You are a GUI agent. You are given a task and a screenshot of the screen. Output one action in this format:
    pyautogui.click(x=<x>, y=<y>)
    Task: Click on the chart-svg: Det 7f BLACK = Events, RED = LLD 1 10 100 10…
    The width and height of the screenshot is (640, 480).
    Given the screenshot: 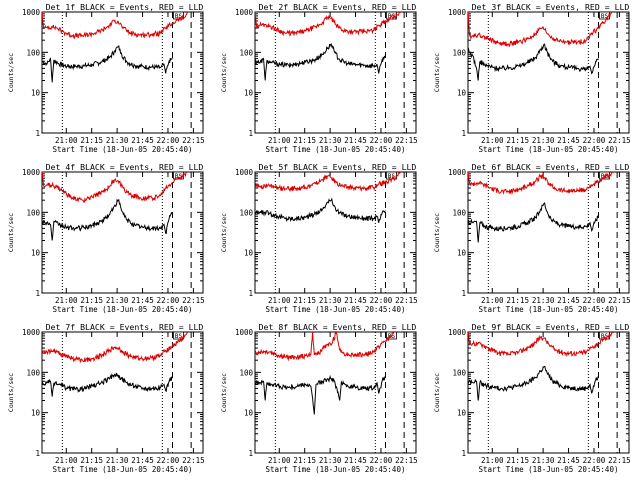 What is the action you would take?
    pyautogui.click(x=106, y=398)
    